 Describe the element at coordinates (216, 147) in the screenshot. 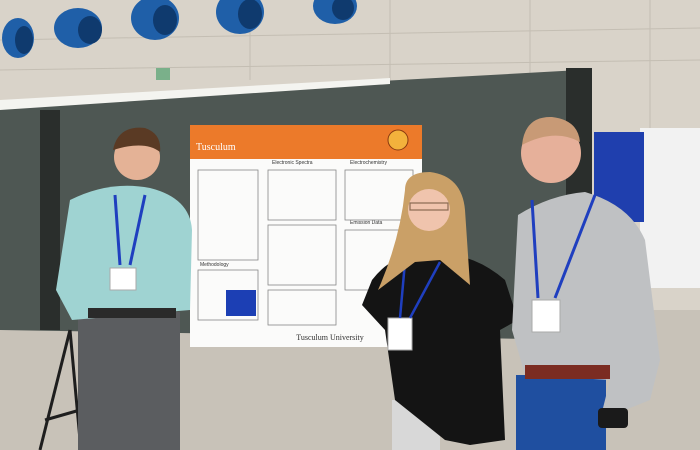

I see `poster-header-text: Tusculum` at that location.